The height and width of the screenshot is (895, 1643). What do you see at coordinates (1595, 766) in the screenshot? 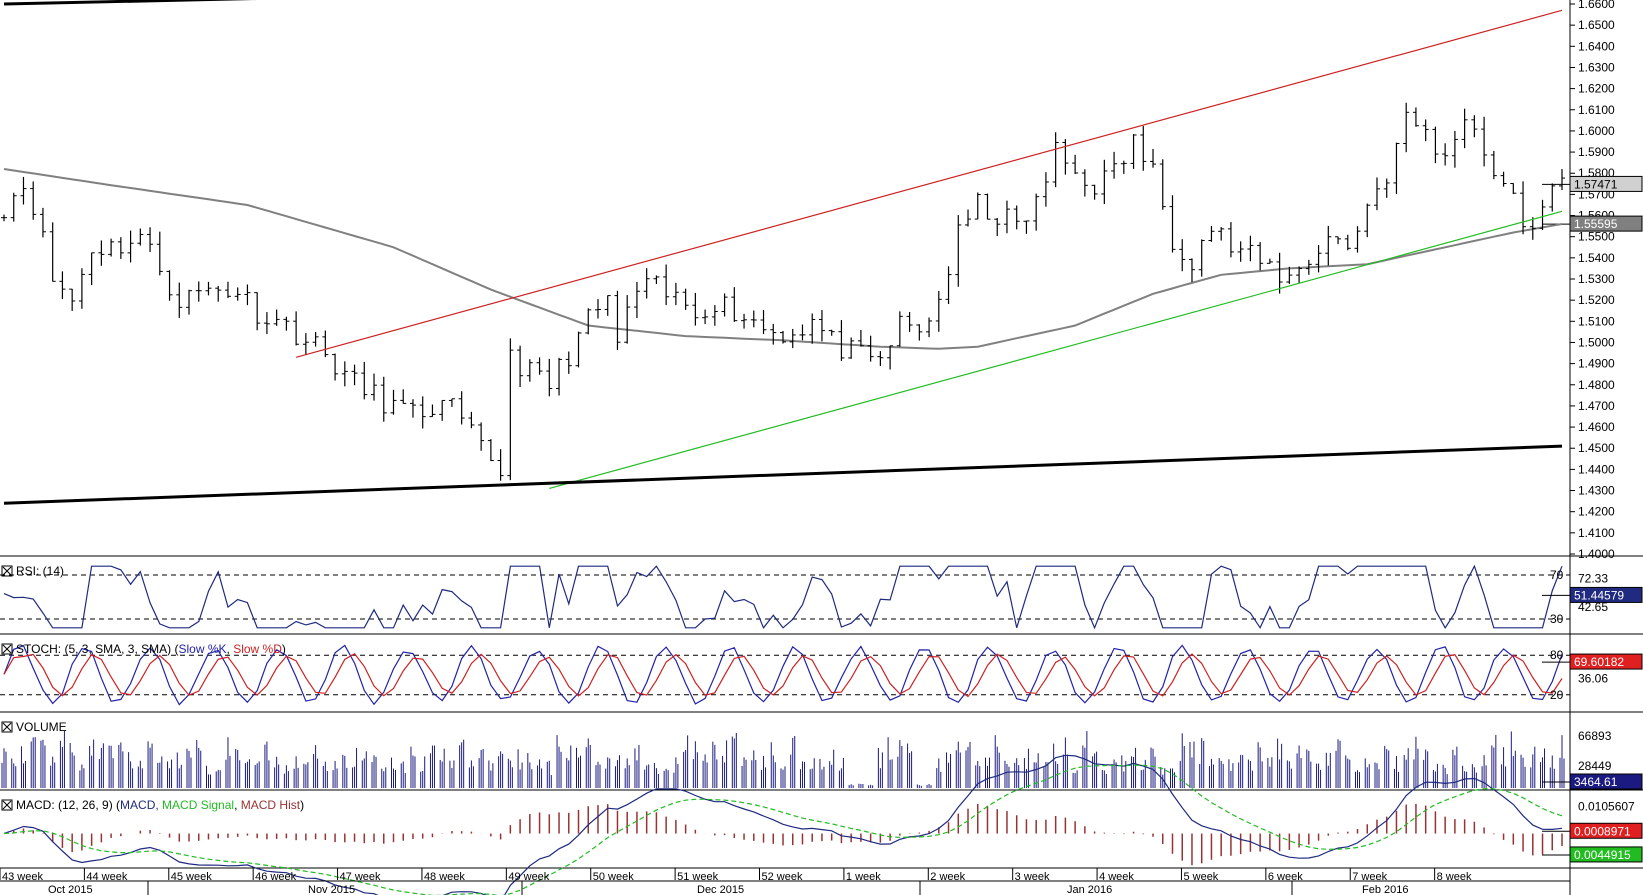
I see `volume-tick-label: 28449` at bounding box center [1595, 766].